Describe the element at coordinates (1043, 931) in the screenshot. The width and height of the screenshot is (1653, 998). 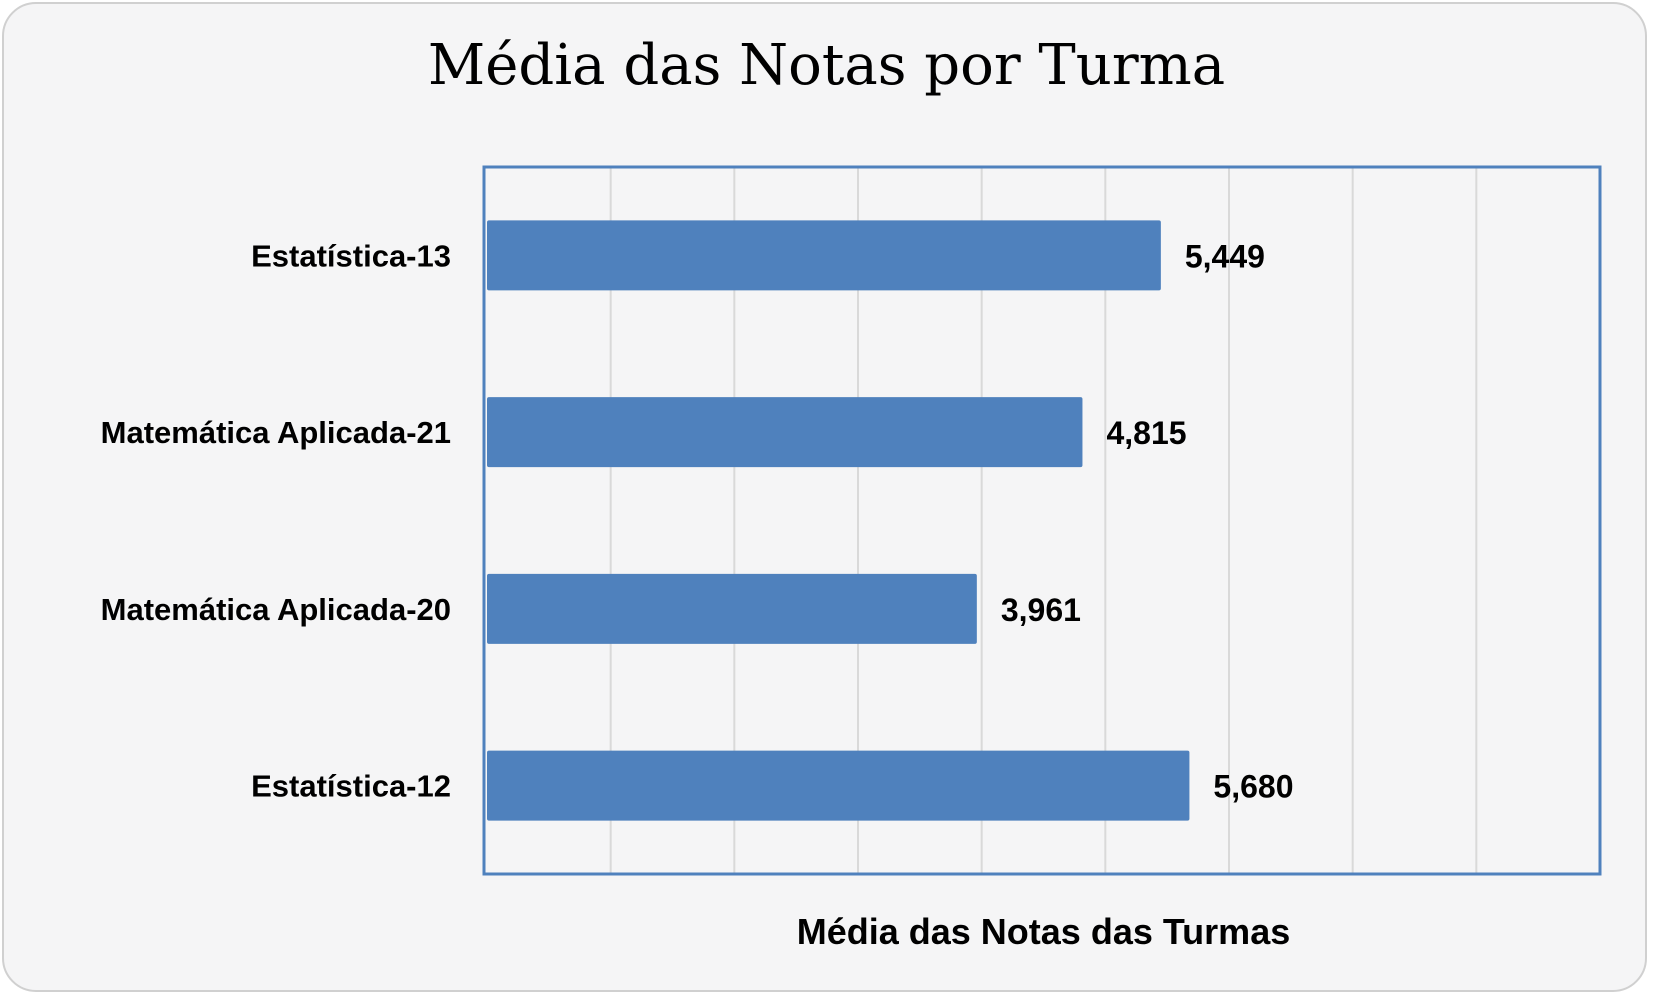
I see `x-axis-title: Média das Notas das Turmas` at that location.